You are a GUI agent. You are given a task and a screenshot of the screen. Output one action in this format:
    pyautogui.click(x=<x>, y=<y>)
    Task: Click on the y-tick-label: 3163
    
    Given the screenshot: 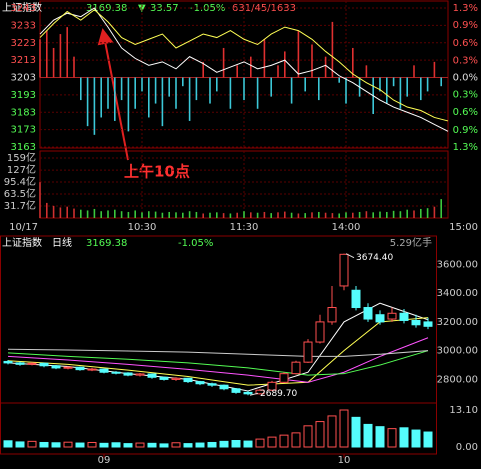 What is the action you would take?
    pyautogui.click(x=23, y=147)
    